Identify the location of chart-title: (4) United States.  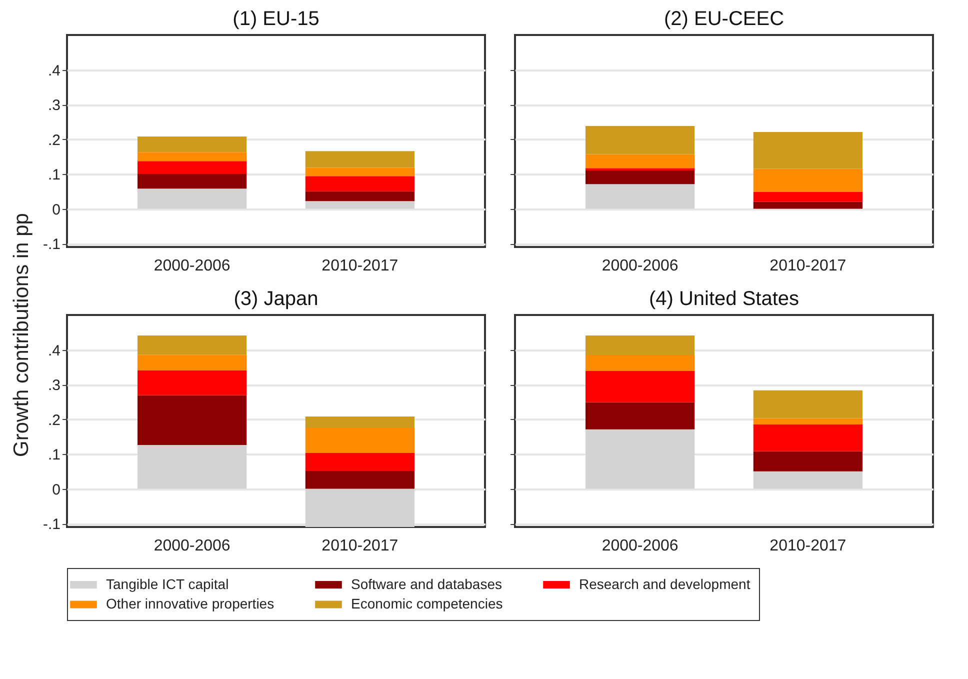
(724, 299).